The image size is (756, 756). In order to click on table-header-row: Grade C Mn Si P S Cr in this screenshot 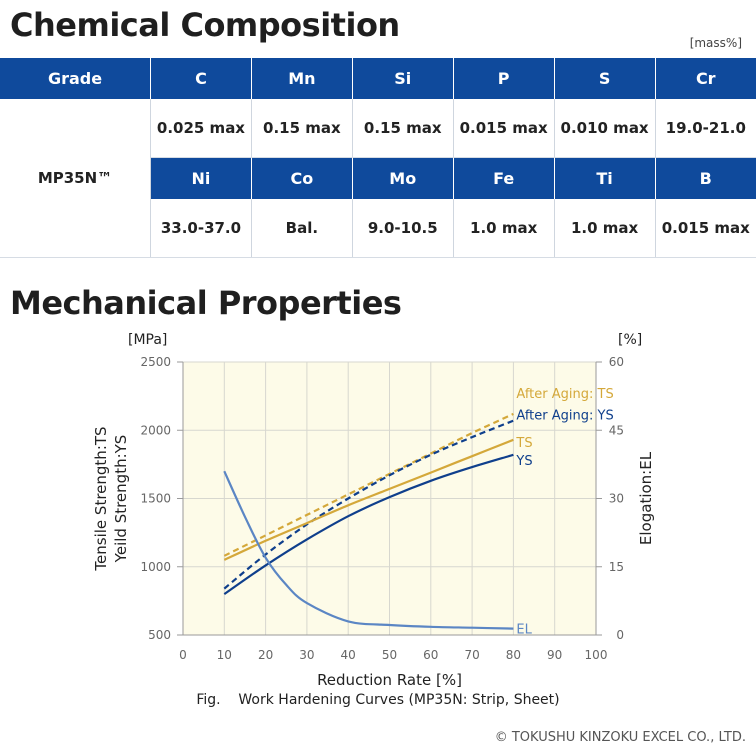, I will do `click(378, 78)`.